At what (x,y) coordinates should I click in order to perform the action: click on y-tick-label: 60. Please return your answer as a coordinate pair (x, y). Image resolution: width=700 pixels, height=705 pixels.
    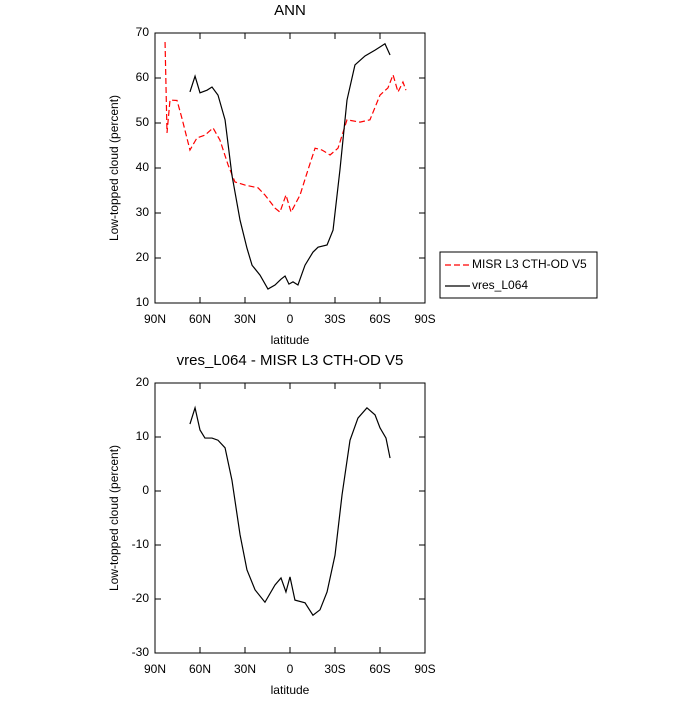
    Looking at the image, I should click on (143, 77).